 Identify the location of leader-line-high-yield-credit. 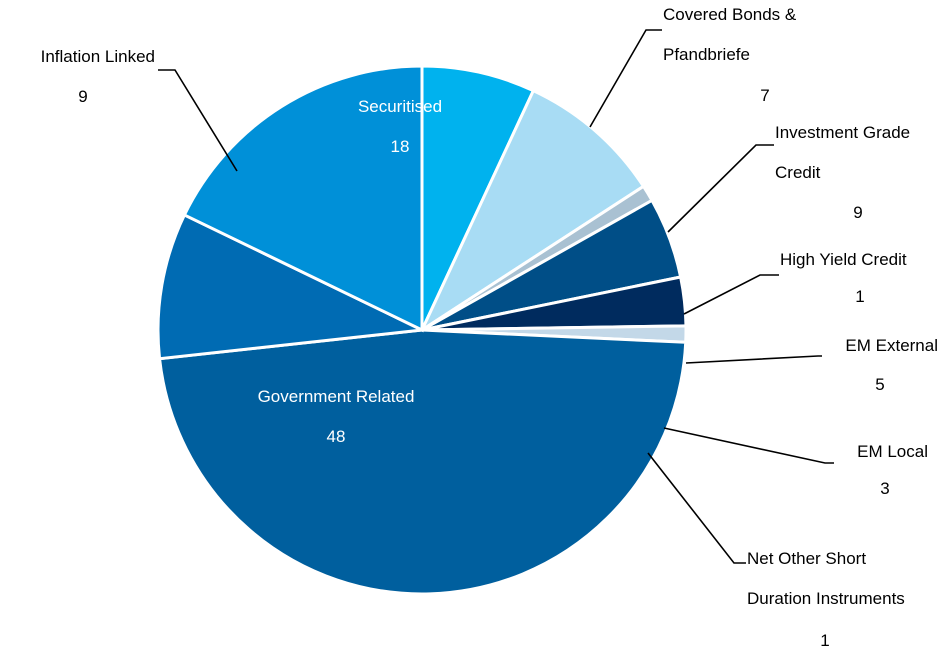
(731, 294).